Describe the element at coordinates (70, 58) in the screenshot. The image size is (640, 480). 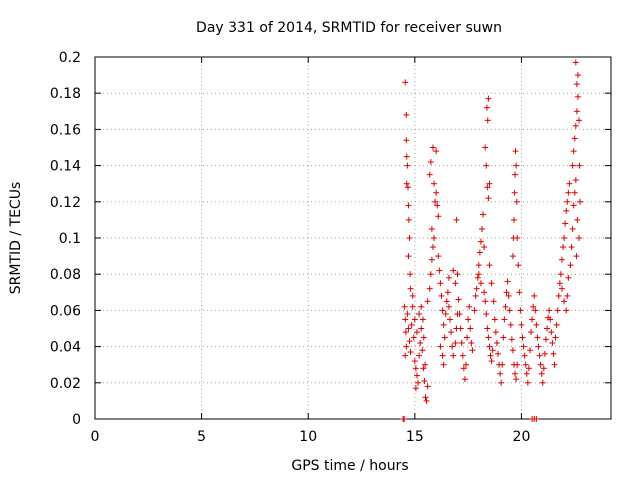
I see `y-tick-label: 0.2` at that location.